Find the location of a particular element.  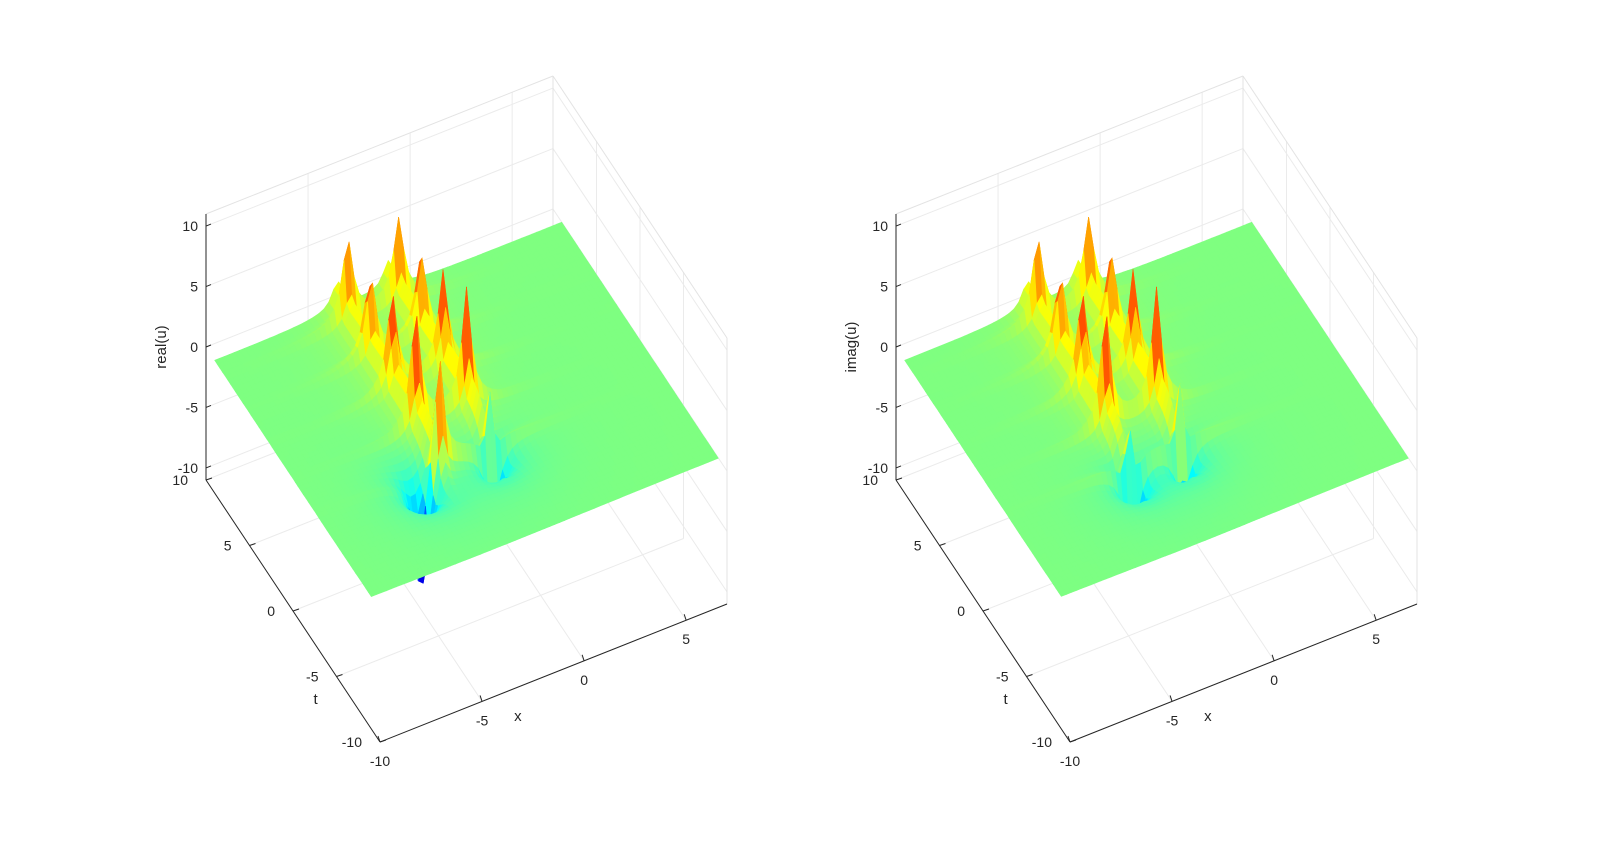

t-tick-label: 10 is located at coordinates (180, 480).